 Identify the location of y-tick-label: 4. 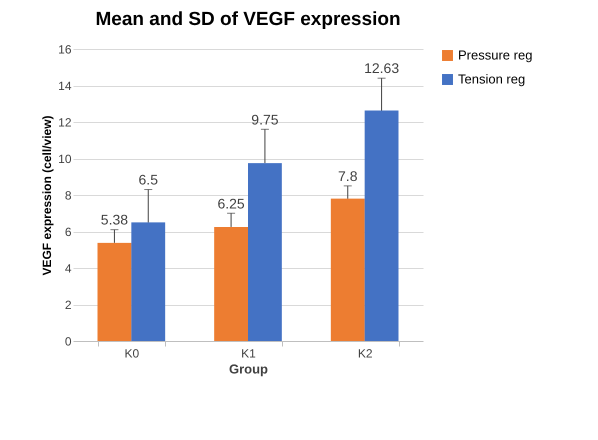
(68, 269).